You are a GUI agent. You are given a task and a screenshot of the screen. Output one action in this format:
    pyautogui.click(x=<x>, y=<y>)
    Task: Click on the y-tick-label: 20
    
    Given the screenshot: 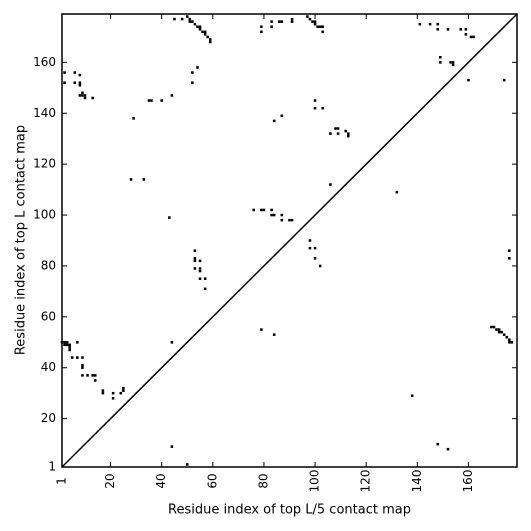 What is the action you would take?
    pyautogui.click(x=48, y=418)
    